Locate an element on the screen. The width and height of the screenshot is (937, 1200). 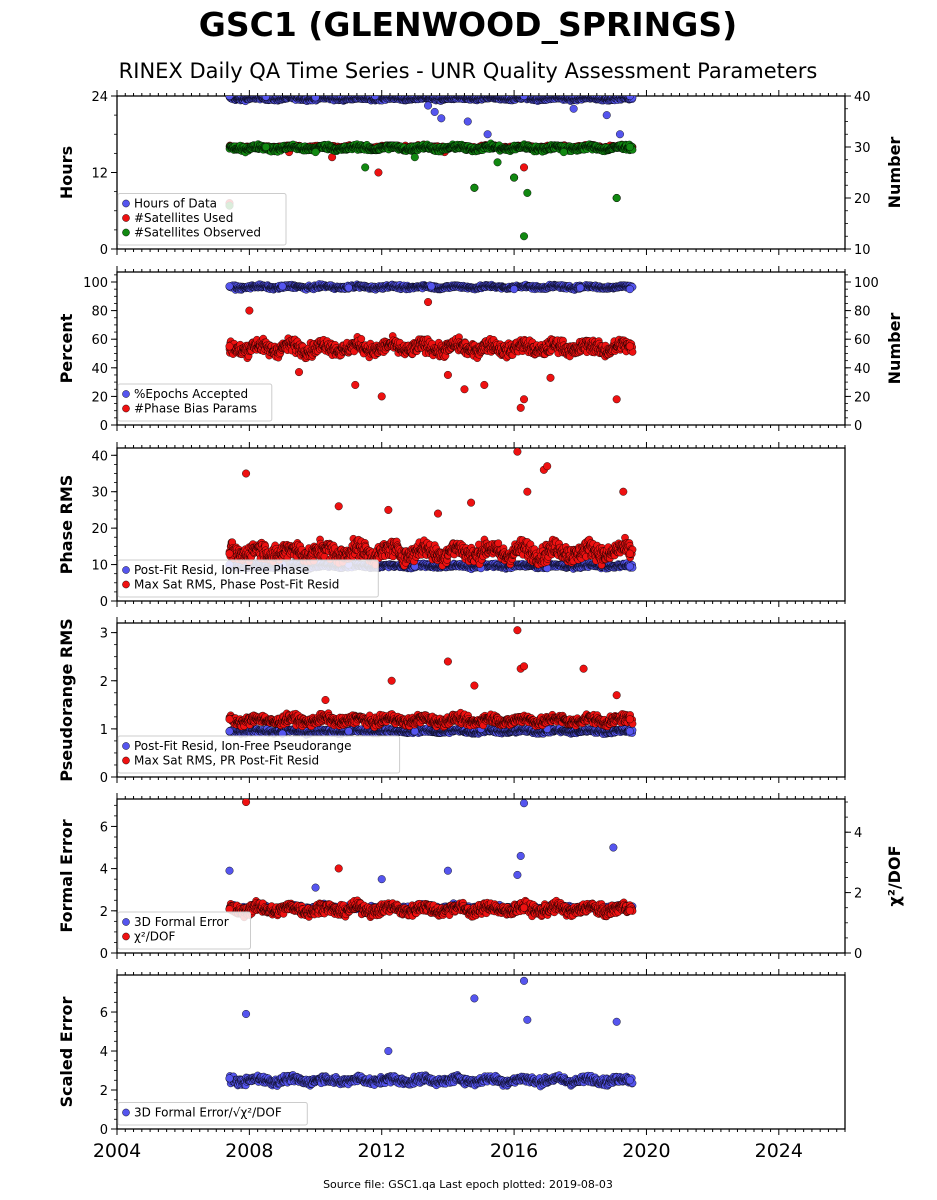
y2-tick-label: 0 is located at coordinates (858, 426).